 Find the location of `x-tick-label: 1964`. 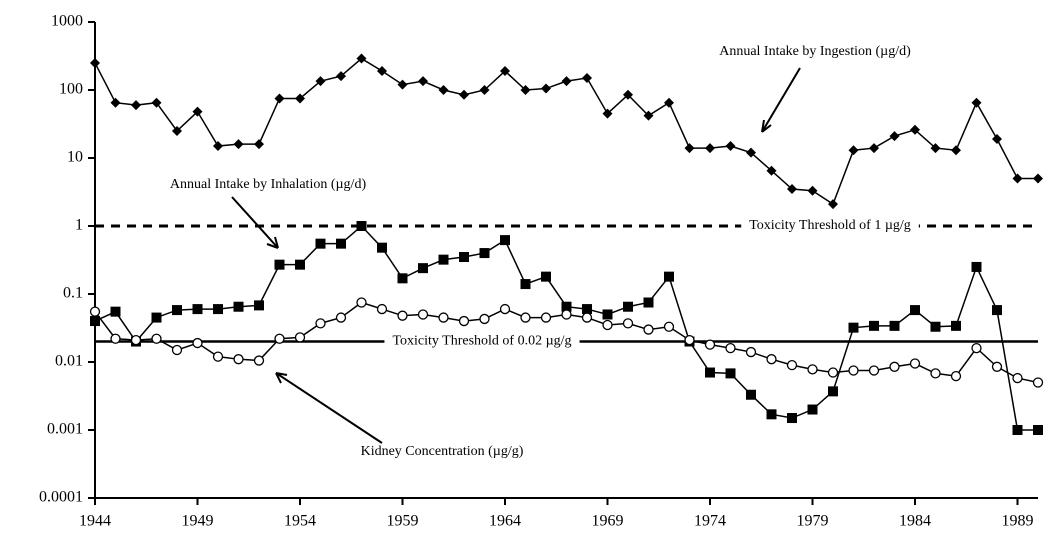

x-tick-label: 1964 is located at coordinates (505, 521).